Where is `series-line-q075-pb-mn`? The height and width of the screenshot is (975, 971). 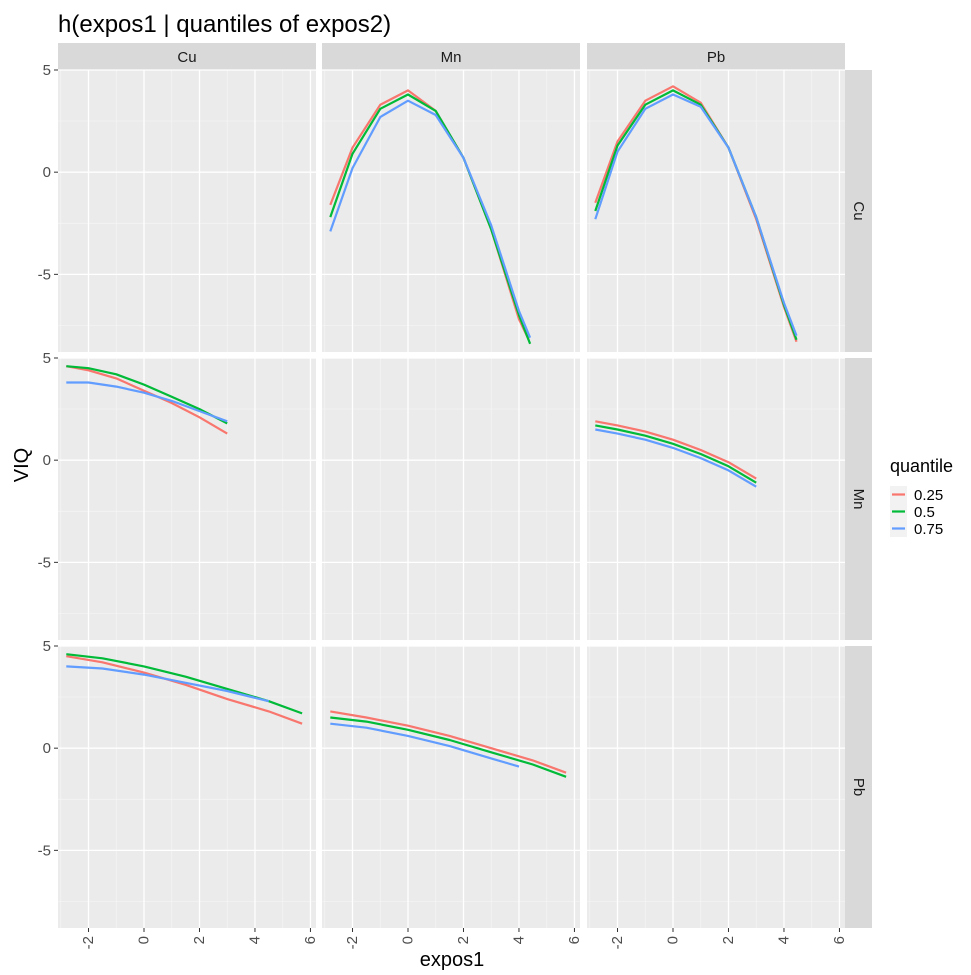 series-line-q075-pb-mn is located at coordinates (425, 745).